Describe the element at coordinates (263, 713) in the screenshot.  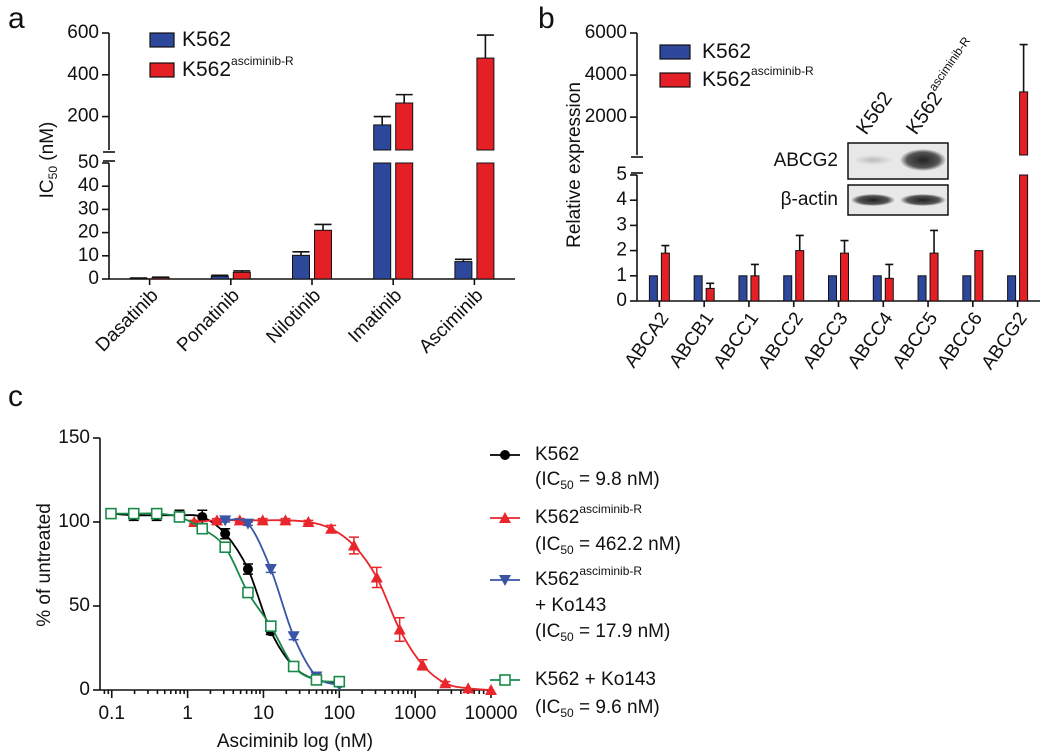
I see `x-tick-label: 10` at that location.